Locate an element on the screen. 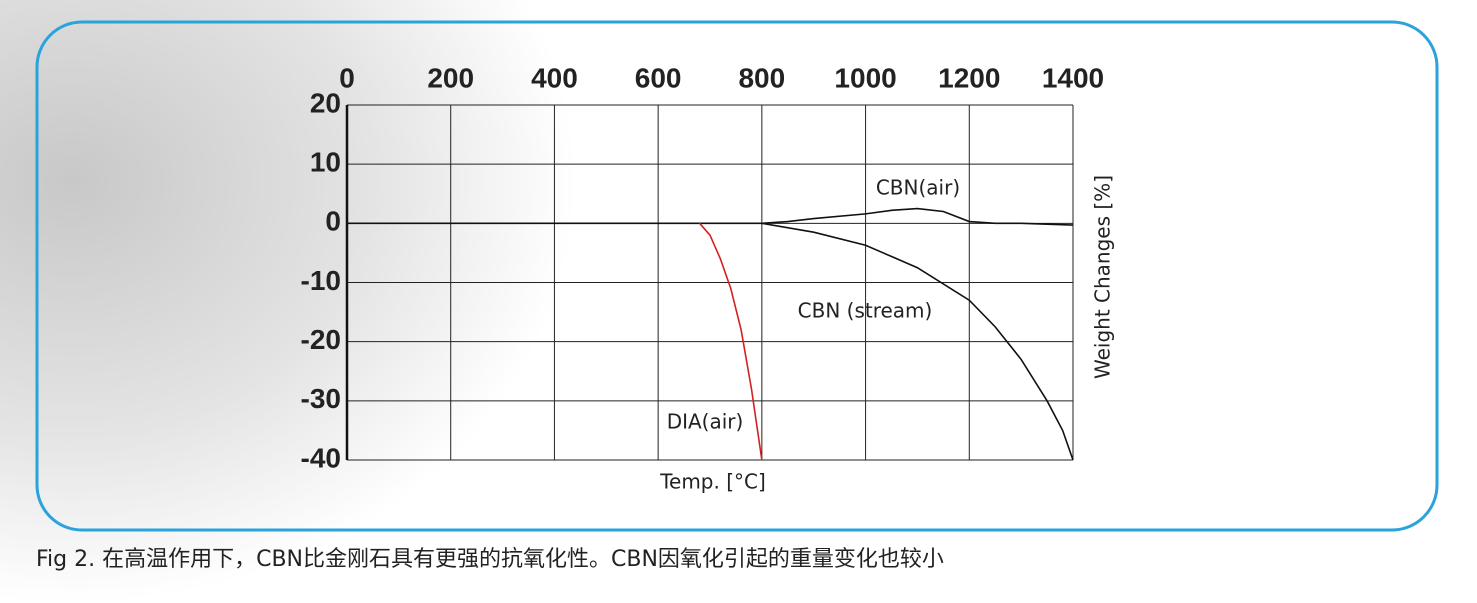 The height and width of the screenshot is (603, 1477). series-label: CBN (stream) is located at coordinates (865, 311).